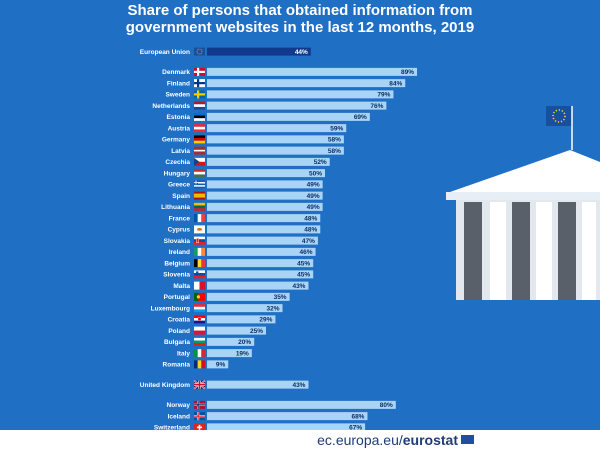 The height and width of the screenshot is (450, 600). What do you see at coordinates (172, 427) in the screenshot?
I see `country-label: Switzerland` at bounding box center [172, 427].